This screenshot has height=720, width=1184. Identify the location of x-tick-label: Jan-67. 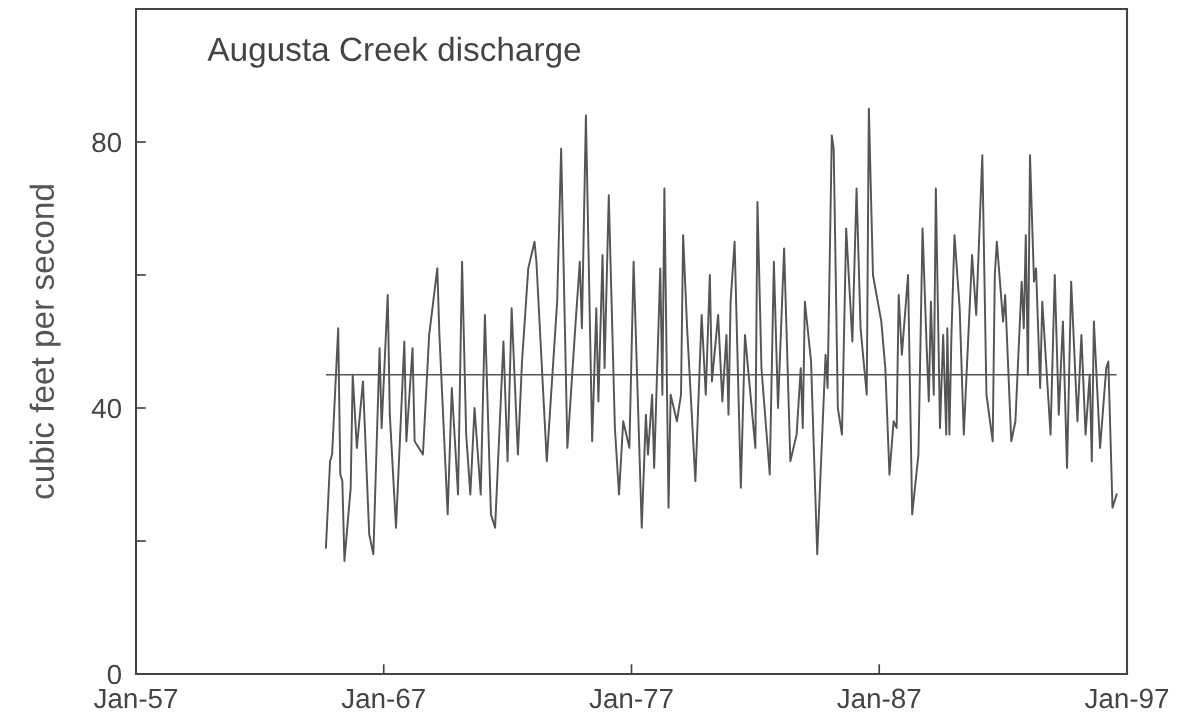
(383, 698).